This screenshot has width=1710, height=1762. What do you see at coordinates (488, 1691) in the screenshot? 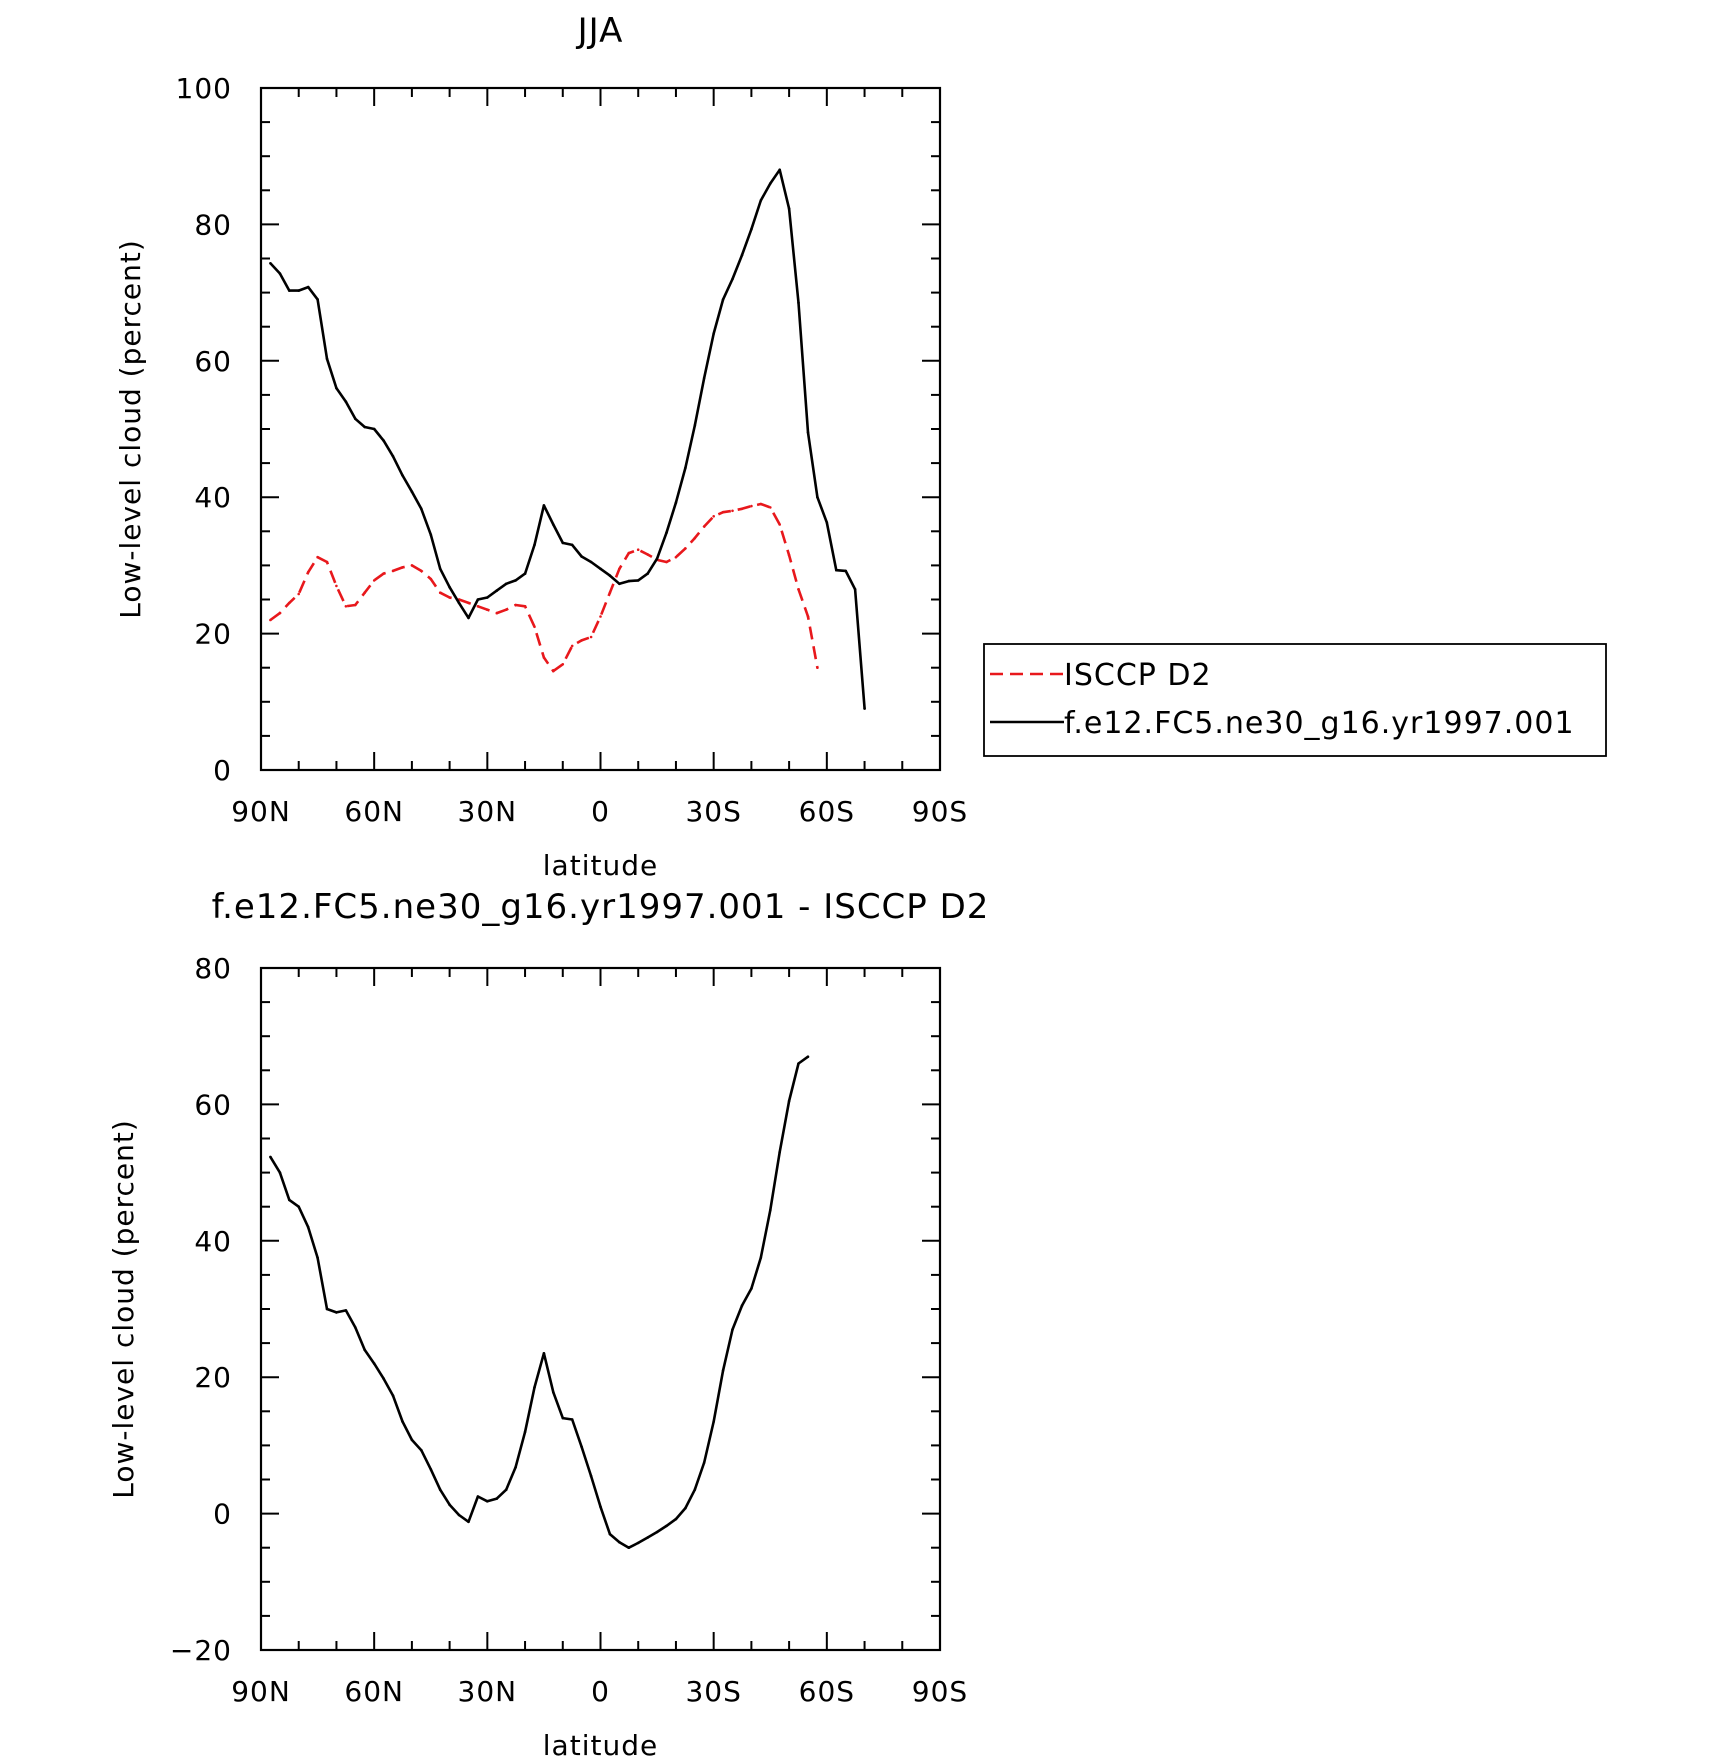
I see `x-tick-label: 30N` at bounding box center [488, 1691].